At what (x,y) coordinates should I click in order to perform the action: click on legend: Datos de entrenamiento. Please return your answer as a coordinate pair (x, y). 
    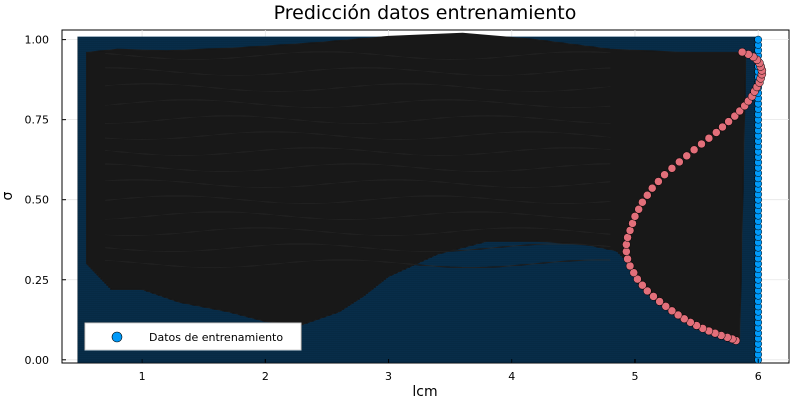
    Looking at the image, I should click on (193, 336).